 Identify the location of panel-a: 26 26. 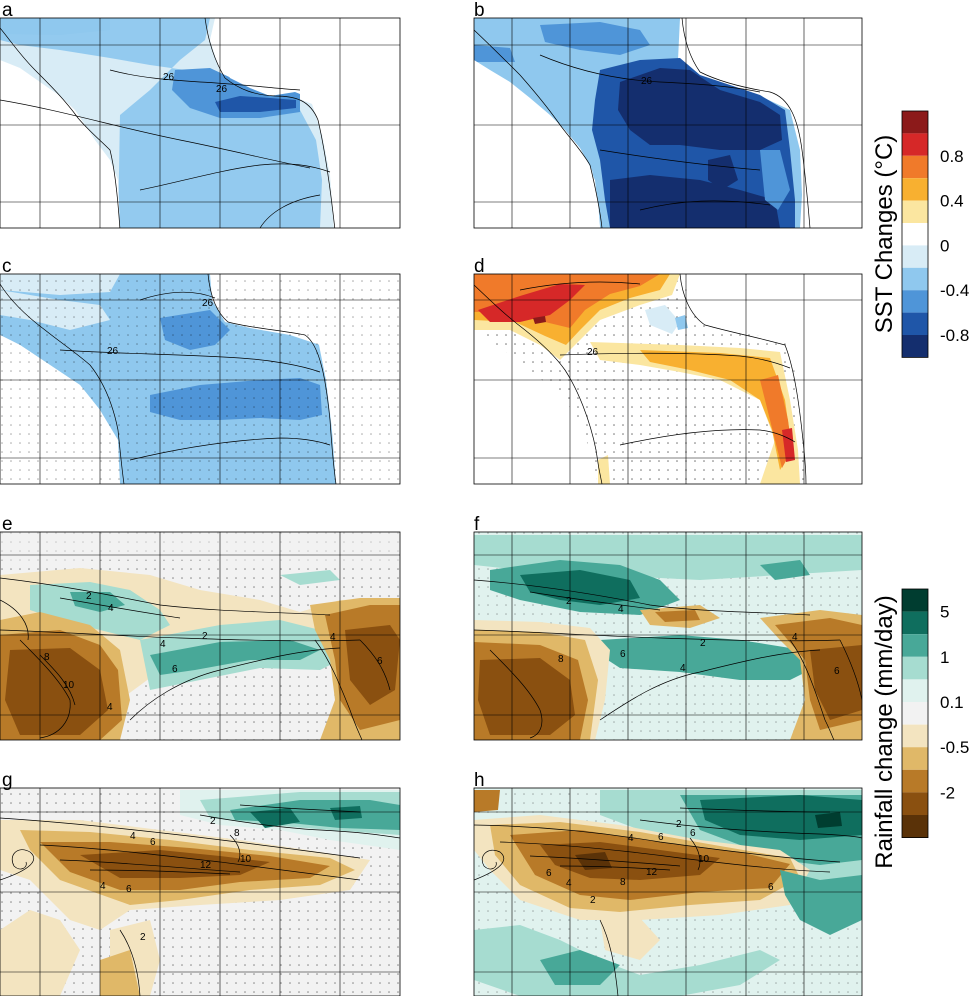
(200, 123).